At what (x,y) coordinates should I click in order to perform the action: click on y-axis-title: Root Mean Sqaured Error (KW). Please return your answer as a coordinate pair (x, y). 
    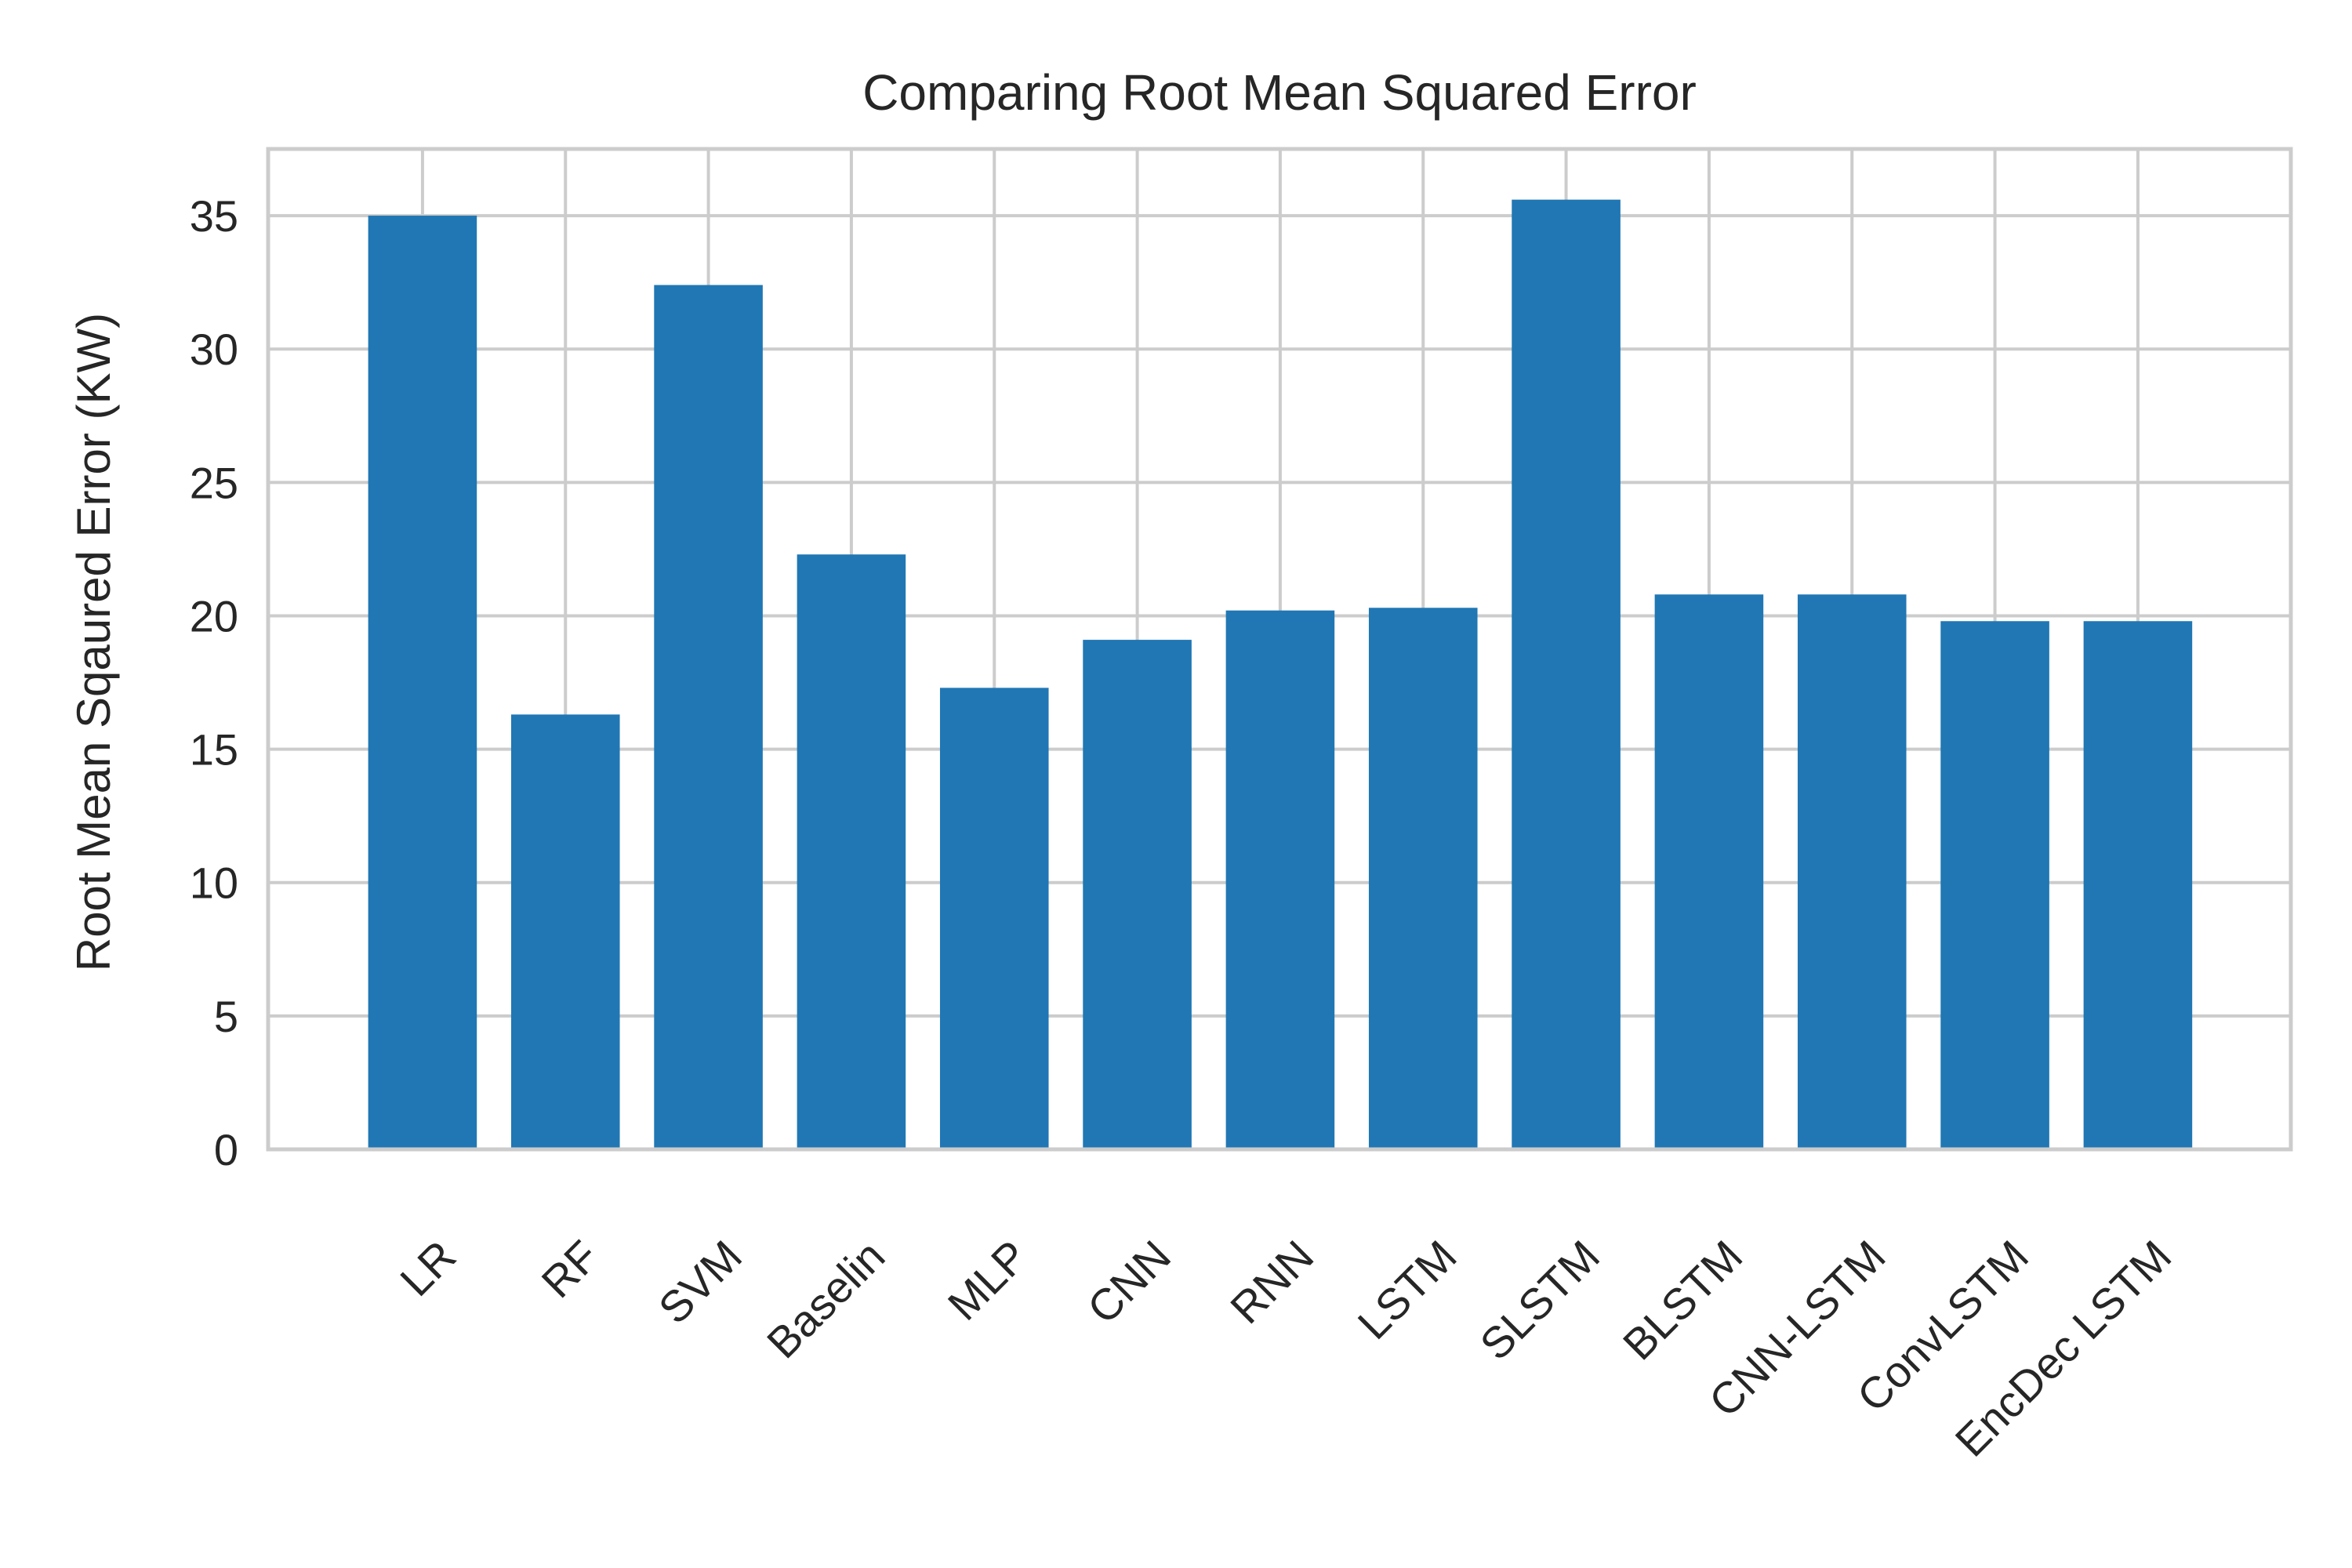
    Looking at the image, I should click on (93, 642).